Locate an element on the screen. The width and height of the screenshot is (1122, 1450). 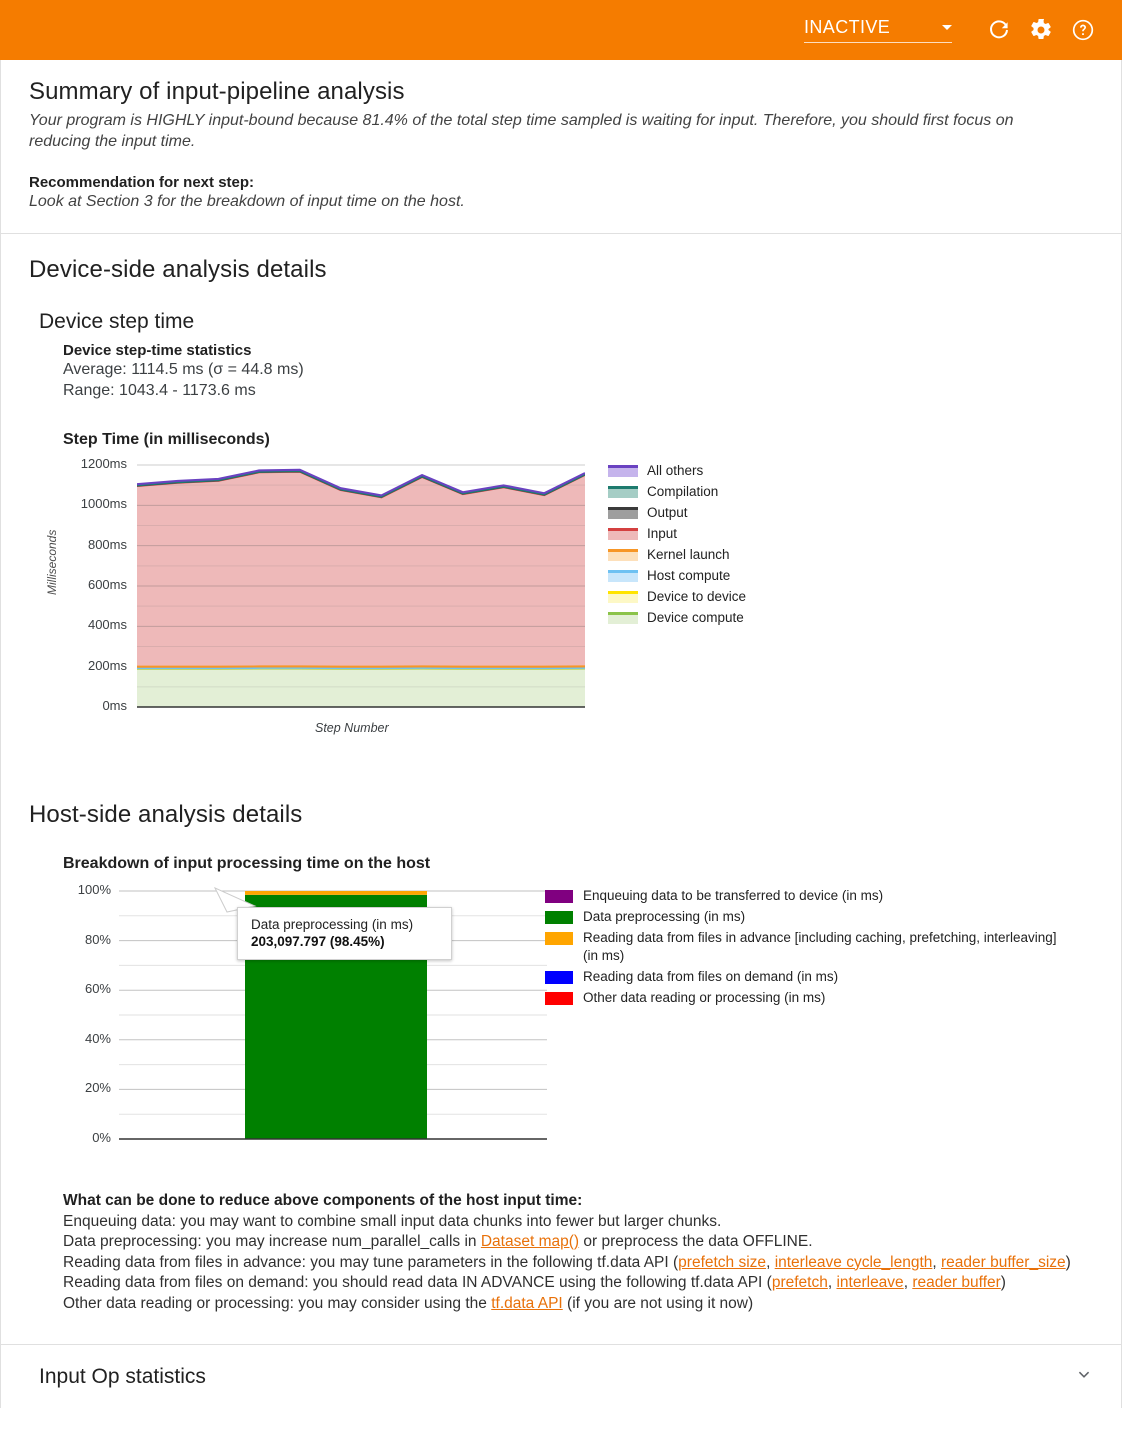
recommendation-heading: Recommendation for next step: is located at coordinates (142, 182).